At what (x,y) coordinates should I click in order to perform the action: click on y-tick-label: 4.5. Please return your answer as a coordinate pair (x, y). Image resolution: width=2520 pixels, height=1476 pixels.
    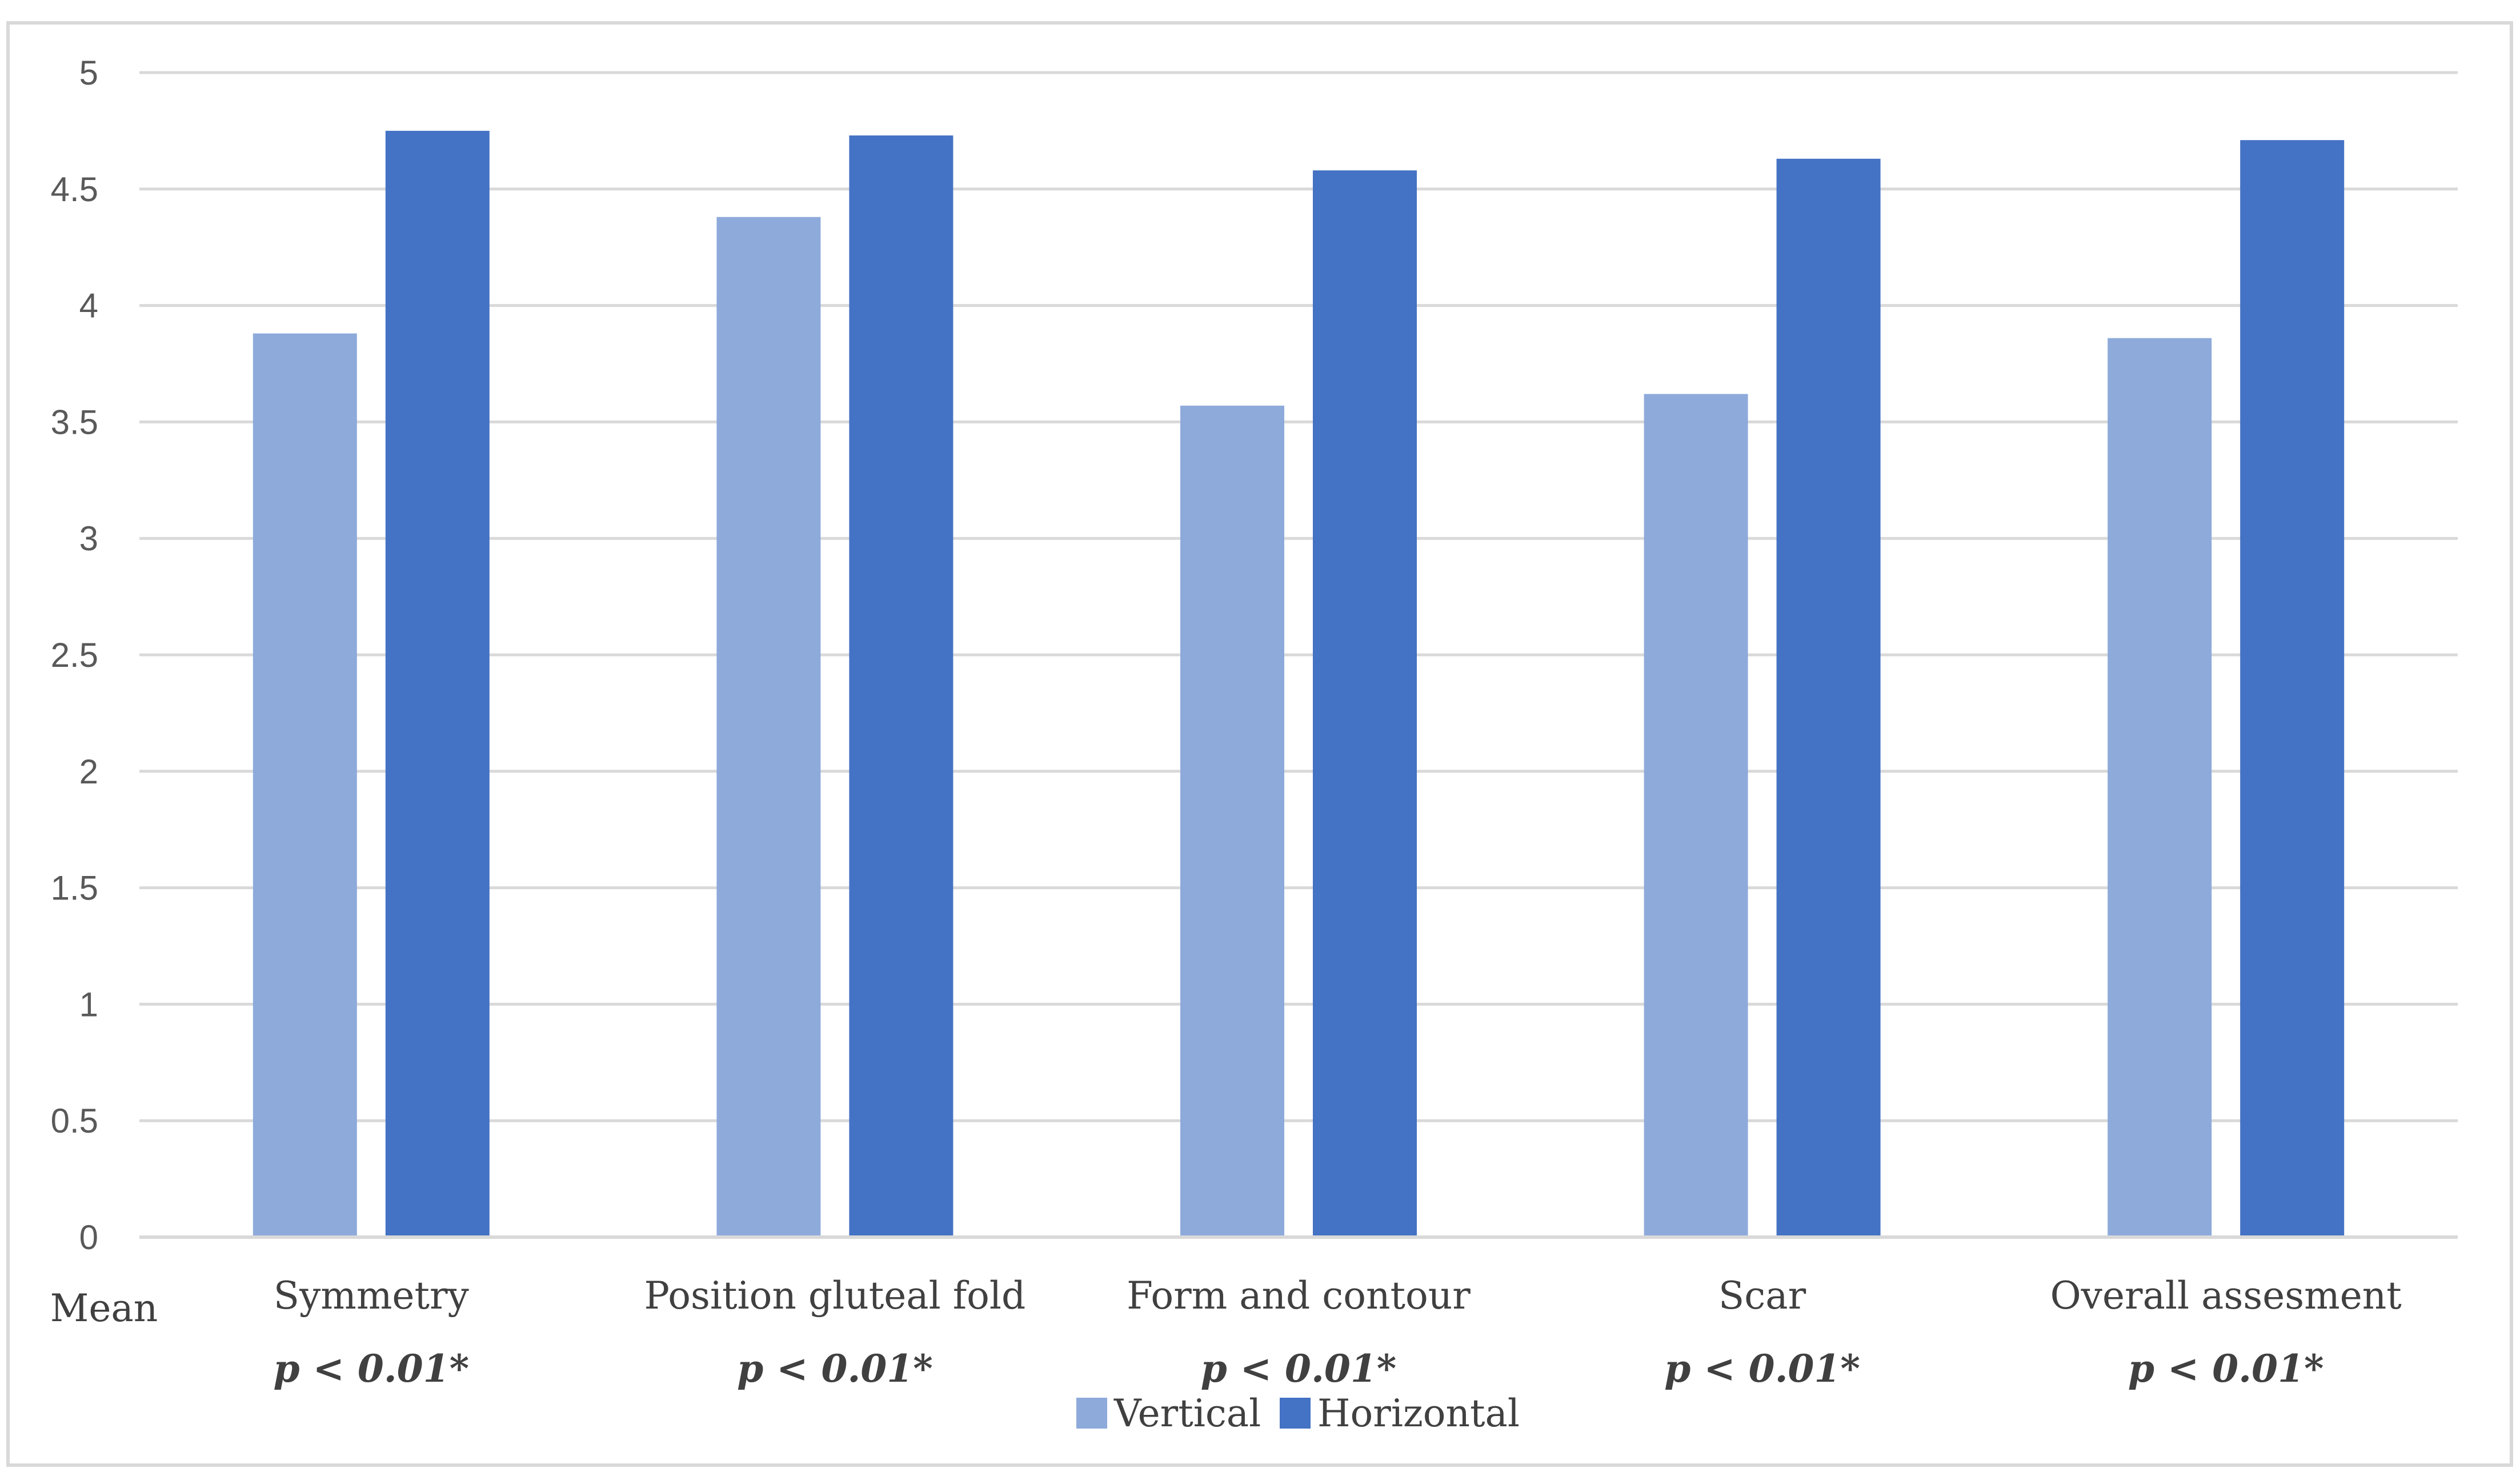
    Looking at the image, I should click on (74, 189).